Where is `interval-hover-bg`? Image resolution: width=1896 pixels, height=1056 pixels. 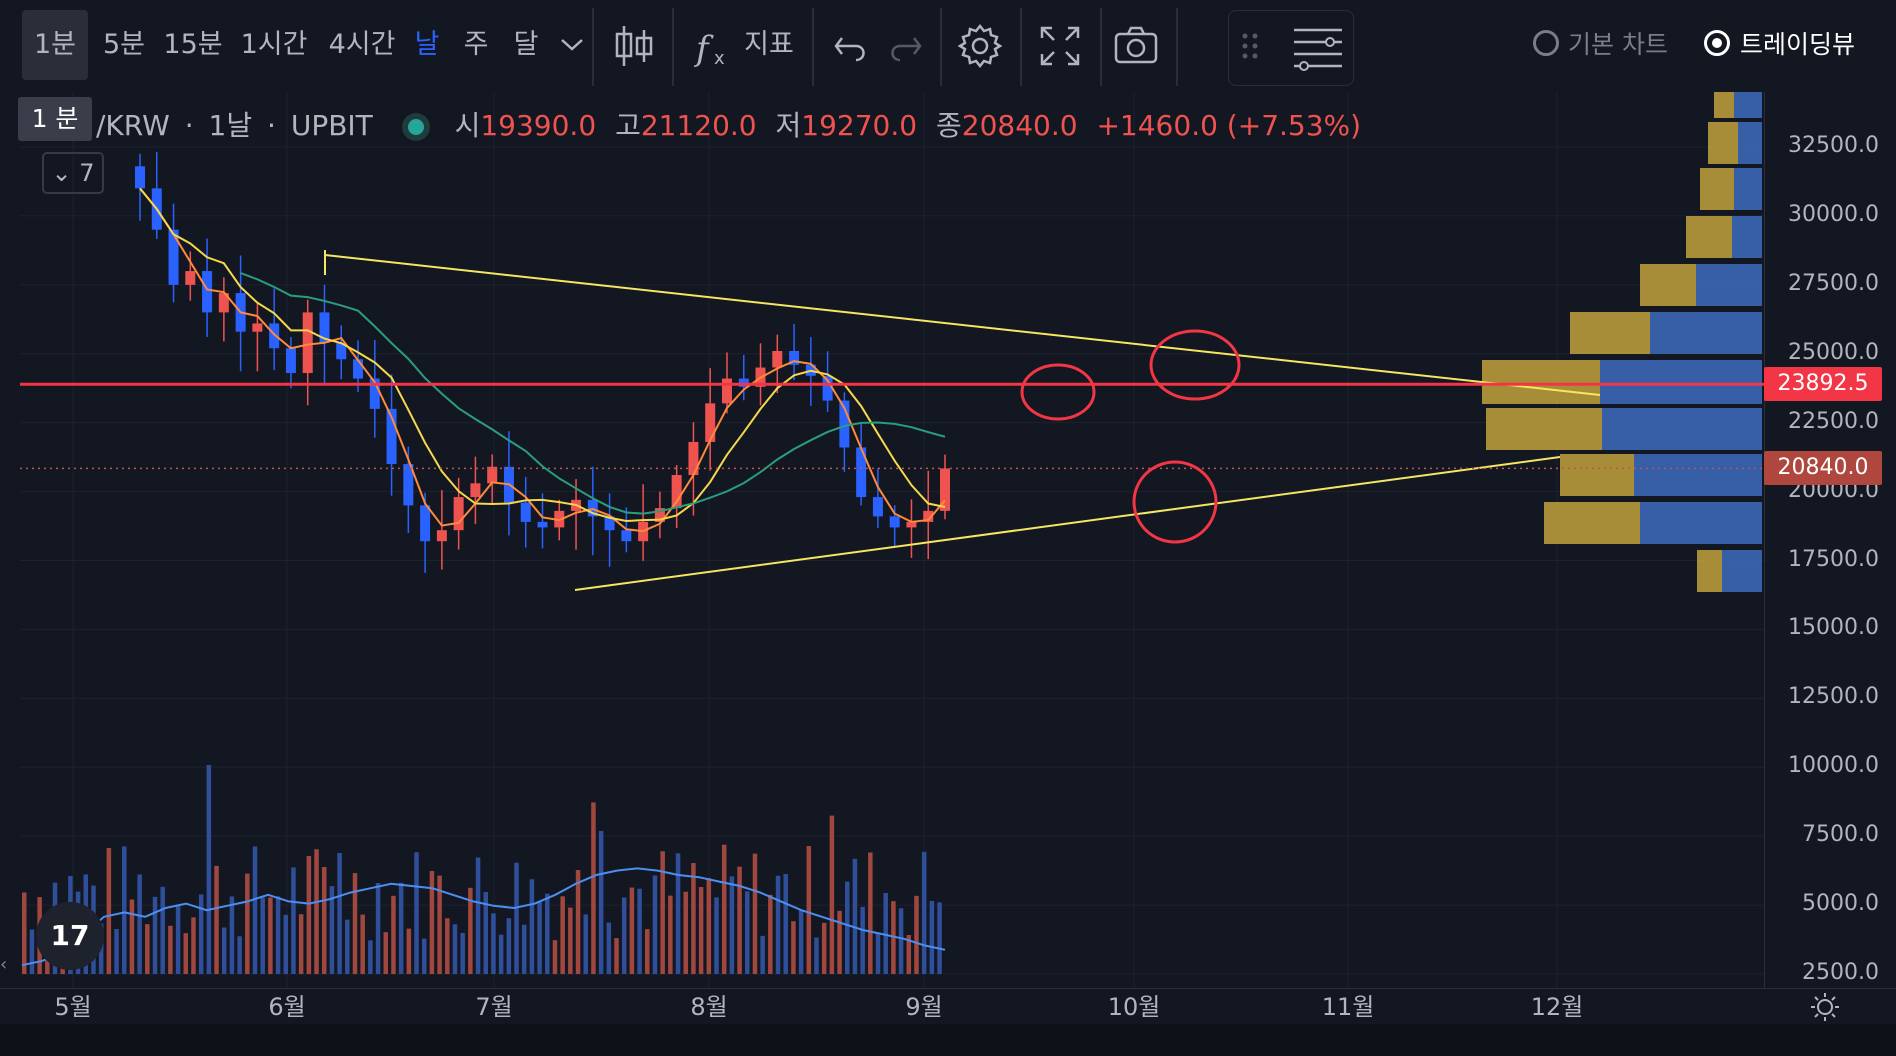 interval-hover-bg is located at coordinates (55, 45).